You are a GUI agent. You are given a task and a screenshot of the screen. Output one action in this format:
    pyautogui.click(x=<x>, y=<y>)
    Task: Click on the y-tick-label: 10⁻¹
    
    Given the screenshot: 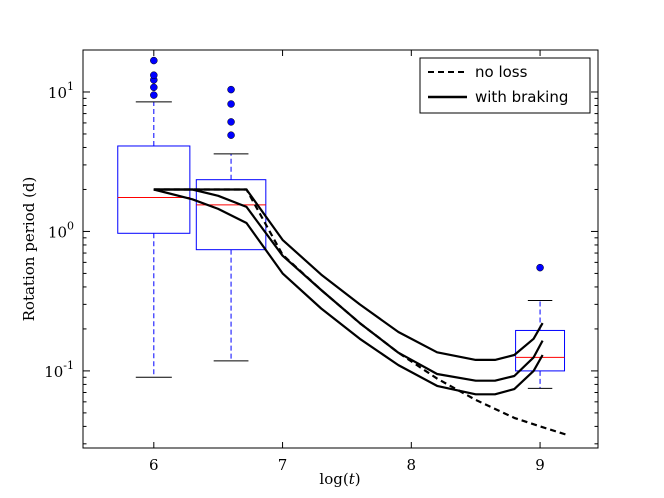 What is the action you would take?
    pyautogui.click(x=59, y=370)
    